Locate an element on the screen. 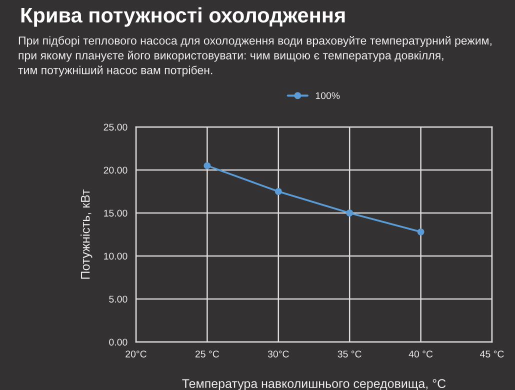  x-tick-label: 45 °C is located at coordinates (492, 354).